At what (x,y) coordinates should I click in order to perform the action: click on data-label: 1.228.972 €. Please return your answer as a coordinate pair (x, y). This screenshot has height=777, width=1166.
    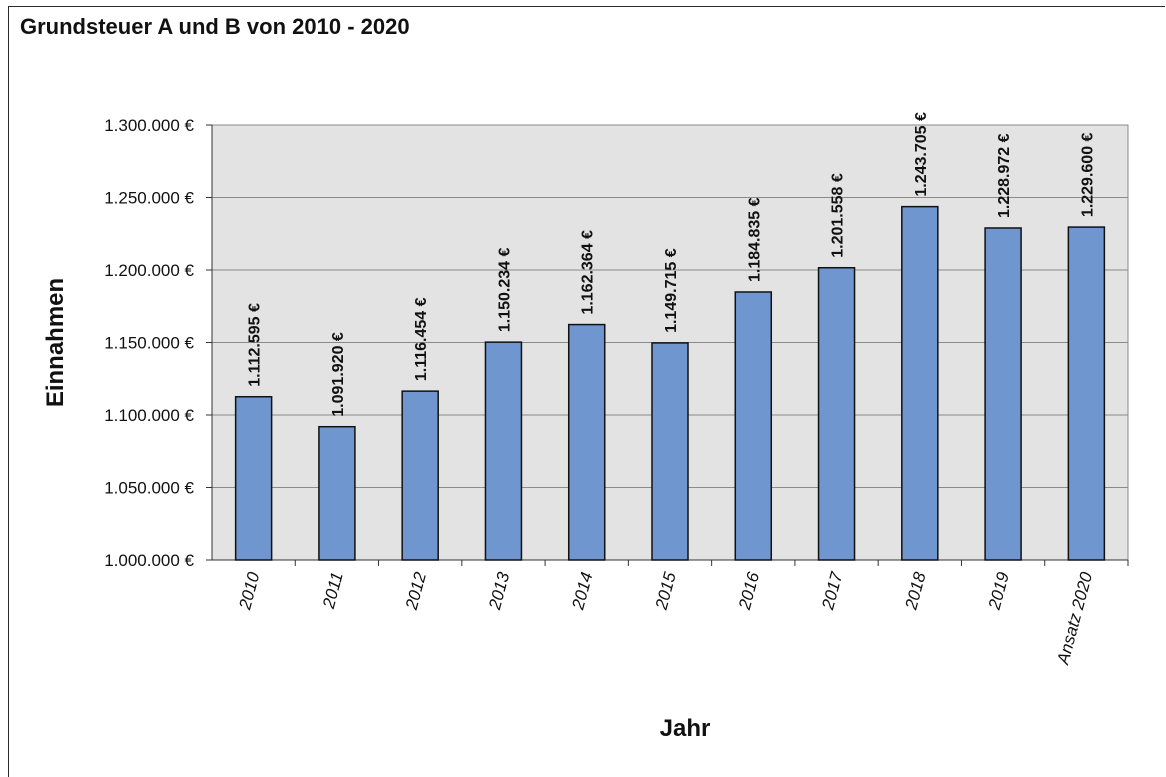
    Looking at the image, I should click on (1004, 175).